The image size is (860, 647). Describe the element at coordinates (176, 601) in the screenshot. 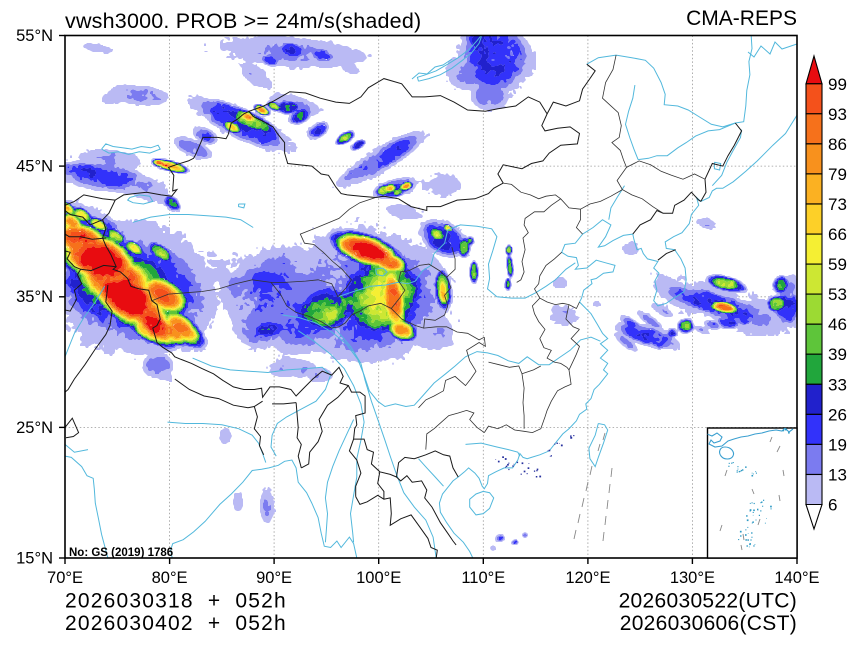

I see `svg-text: 2026030318 + 052h` at that location.